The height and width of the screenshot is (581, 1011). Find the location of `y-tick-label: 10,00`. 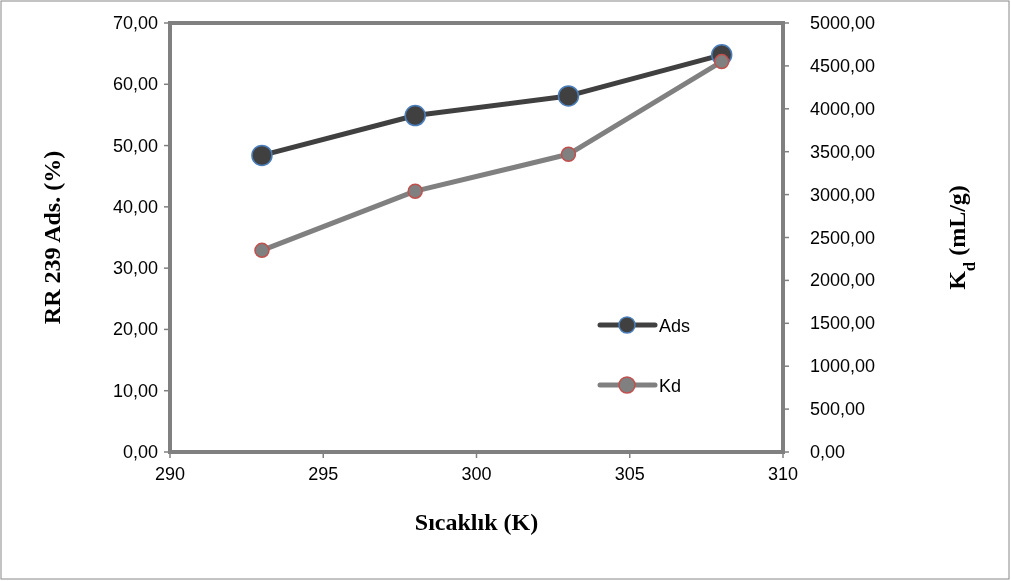

y-tick-label: 10,00 is located at coordinates (135, 390).